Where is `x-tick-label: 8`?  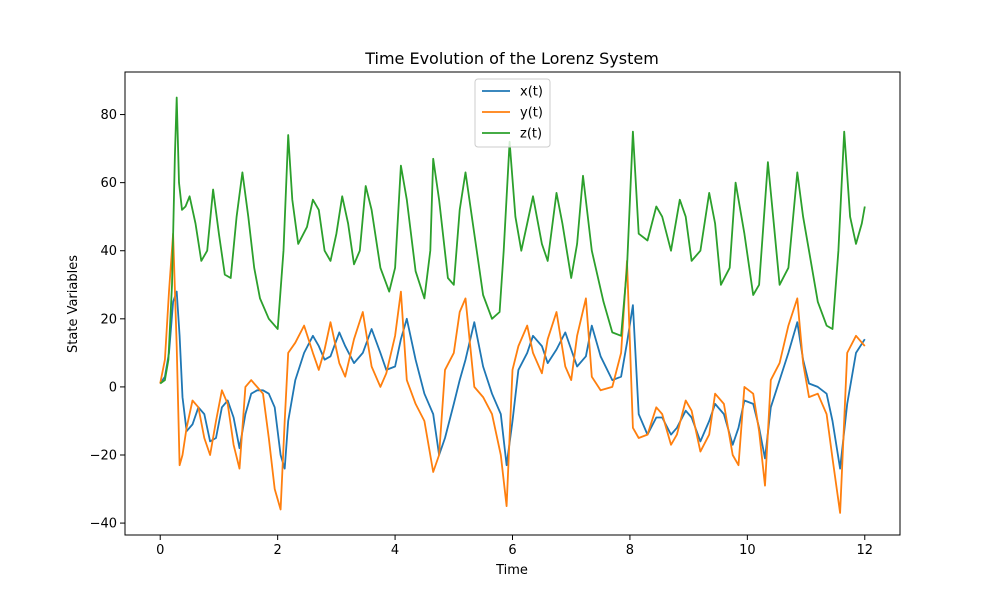 x-tick-label: 8 is located at coordinates (630, 550).